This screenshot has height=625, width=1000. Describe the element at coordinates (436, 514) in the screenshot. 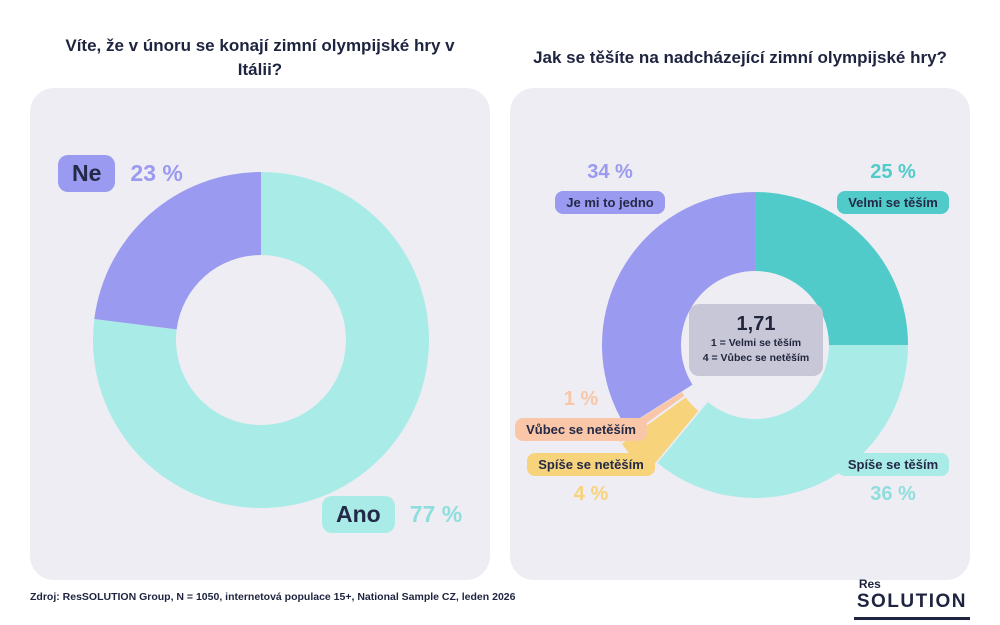

I see `ano-value: 77 %` at that location.